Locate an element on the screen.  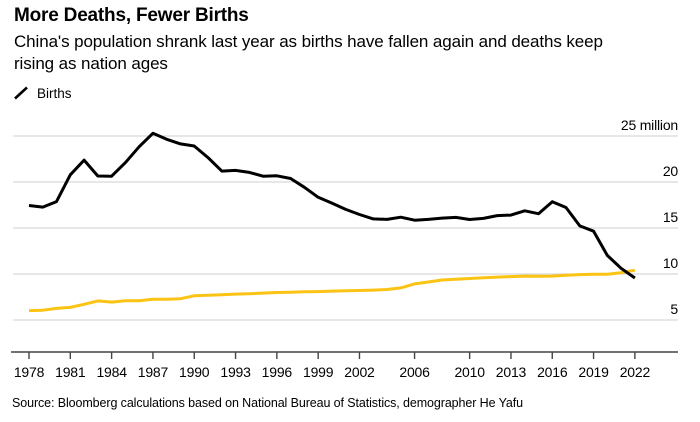
x-tick-label: 2010 is located at coordinates (469, 372).